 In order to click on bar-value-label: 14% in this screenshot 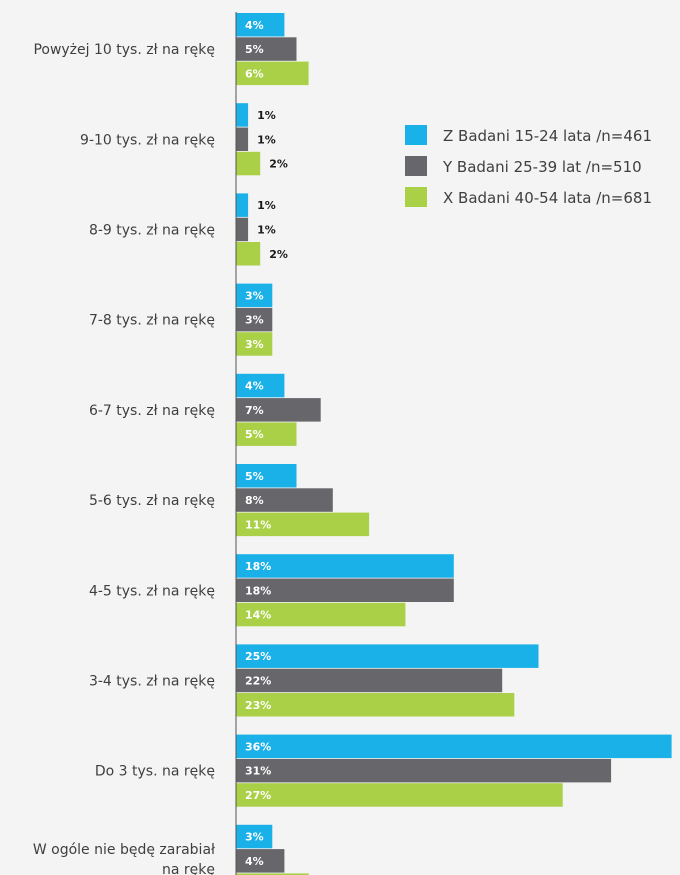, I will do `click(258, 615)`.